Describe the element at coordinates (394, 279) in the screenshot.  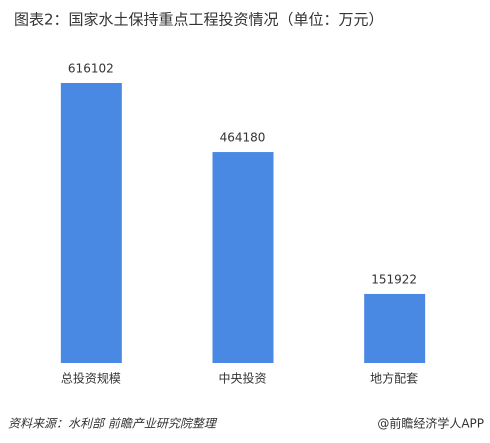
I see `data-label: 151922` at that location.